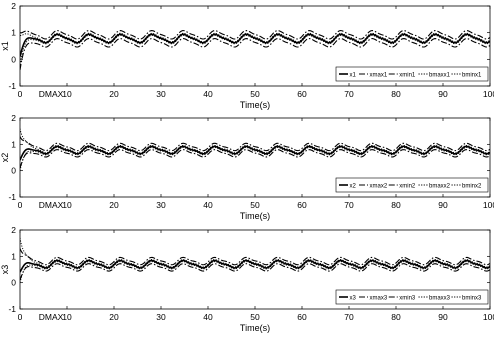 This screenshot has height=346, width=494. I want to click on legend-label-xmax3: xmax3, so click(379, 299).